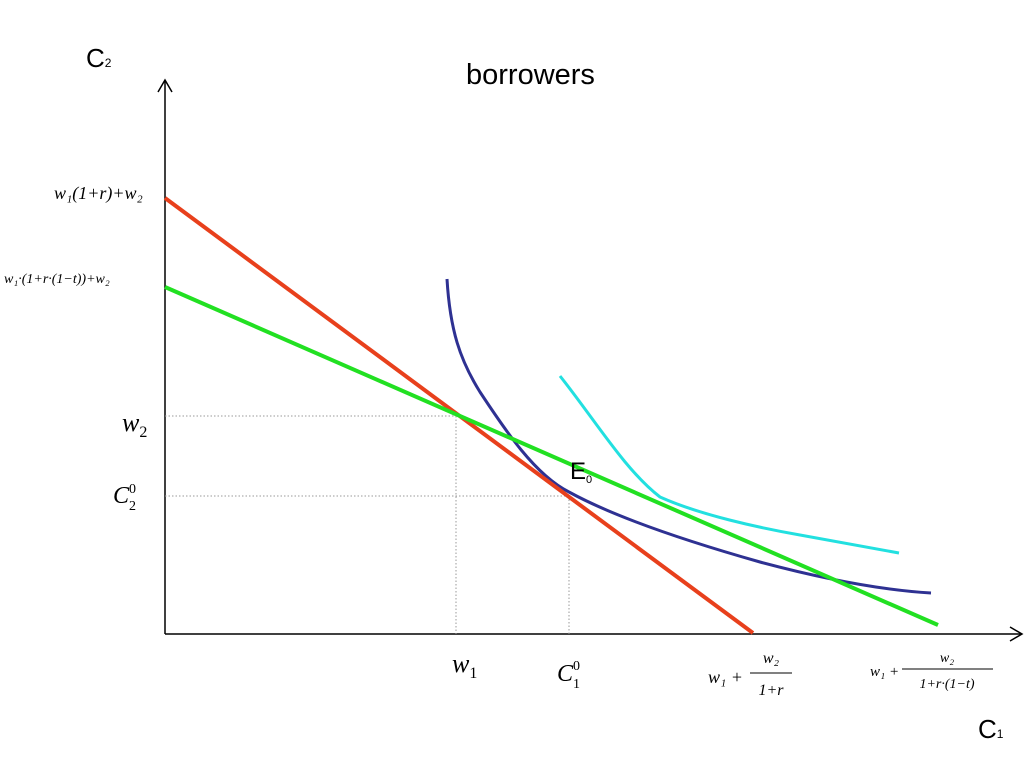  I want to click on y-tick-intercept-with-tax: w₁·(1+r·(1−t))+w₂, so click(57, 279).